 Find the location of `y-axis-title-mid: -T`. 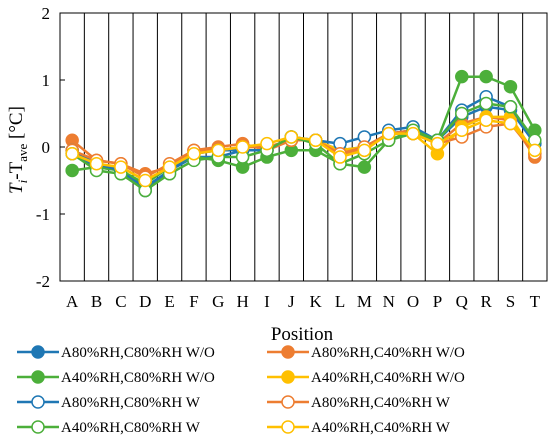

y-axis-title-mid: -T is located at coordinates (16, 170).